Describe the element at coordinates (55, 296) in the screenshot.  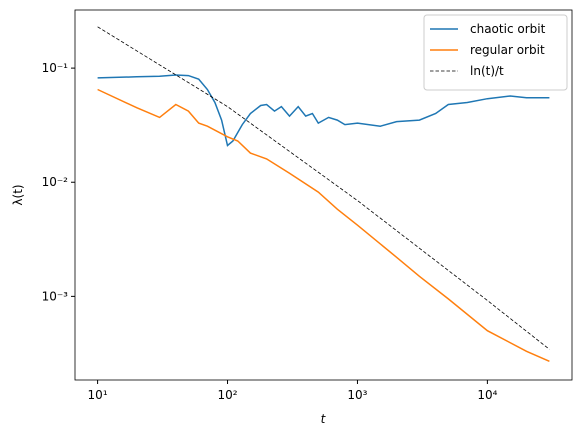
I see `y-tick-label: 10⁻³` at that location.